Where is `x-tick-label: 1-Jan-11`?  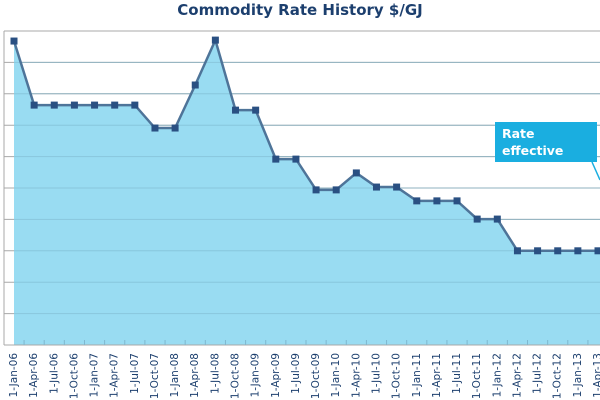
x-tick-label: 1-Jan-11 is located at coordinates (417, 375).